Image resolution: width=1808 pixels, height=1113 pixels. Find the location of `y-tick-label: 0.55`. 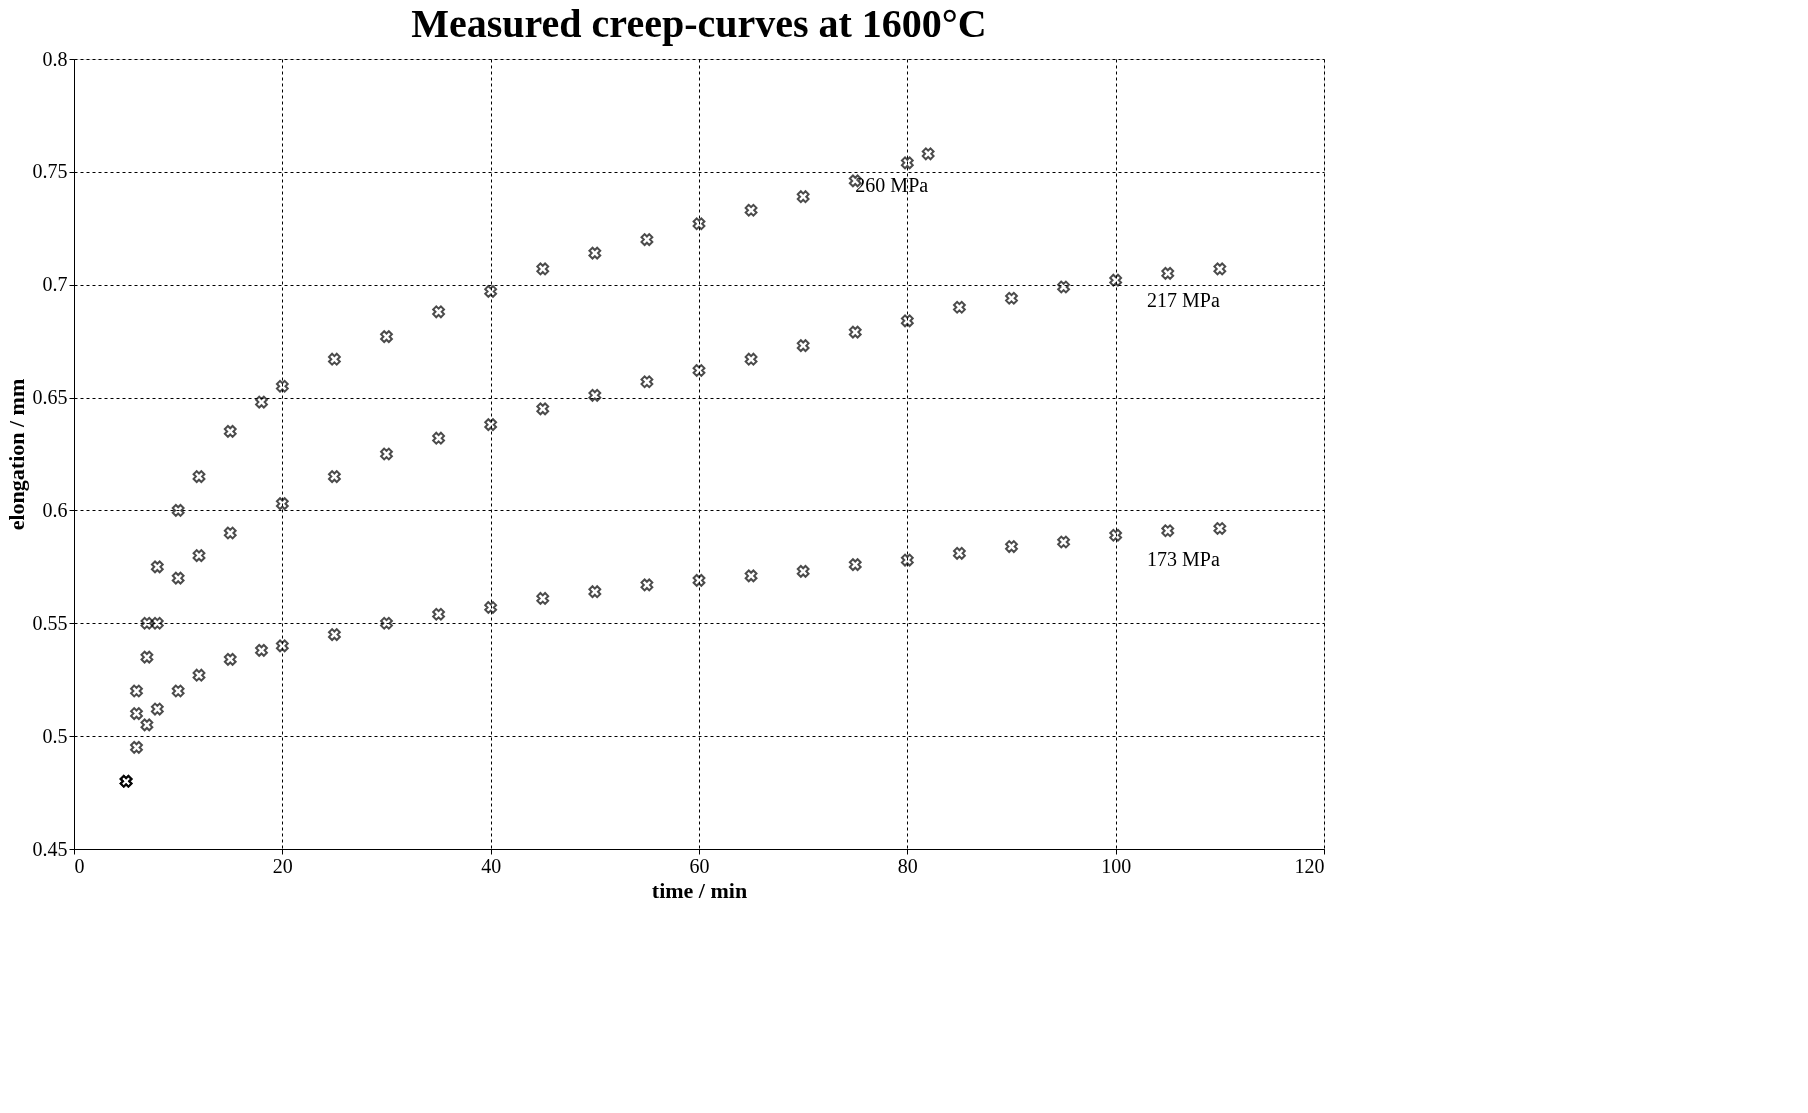

y-tick-label: 0.55 is located at coordinates (50, 622).